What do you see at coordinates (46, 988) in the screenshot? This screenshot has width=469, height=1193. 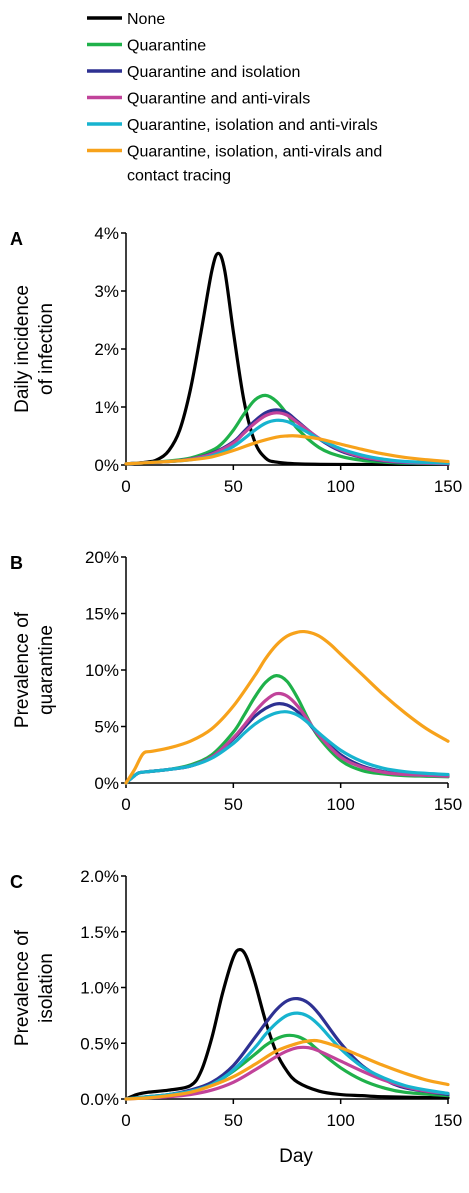 I see `y-axis-label-C-line2: isolation` at bounding box center [46, 988].